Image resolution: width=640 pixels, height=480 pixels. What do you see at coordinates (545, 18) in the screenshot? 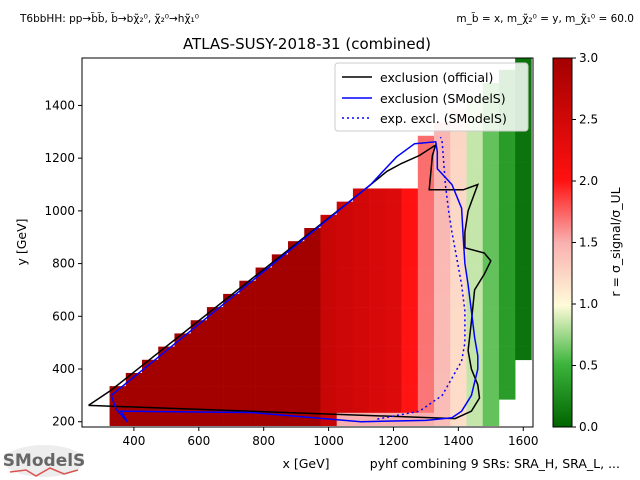
I see `top-right-label: m_b̃ = x, m_χ̃₂⁰ = y, m_χ̃₁⁰ = 60.0` at bounding box center [545, 18].